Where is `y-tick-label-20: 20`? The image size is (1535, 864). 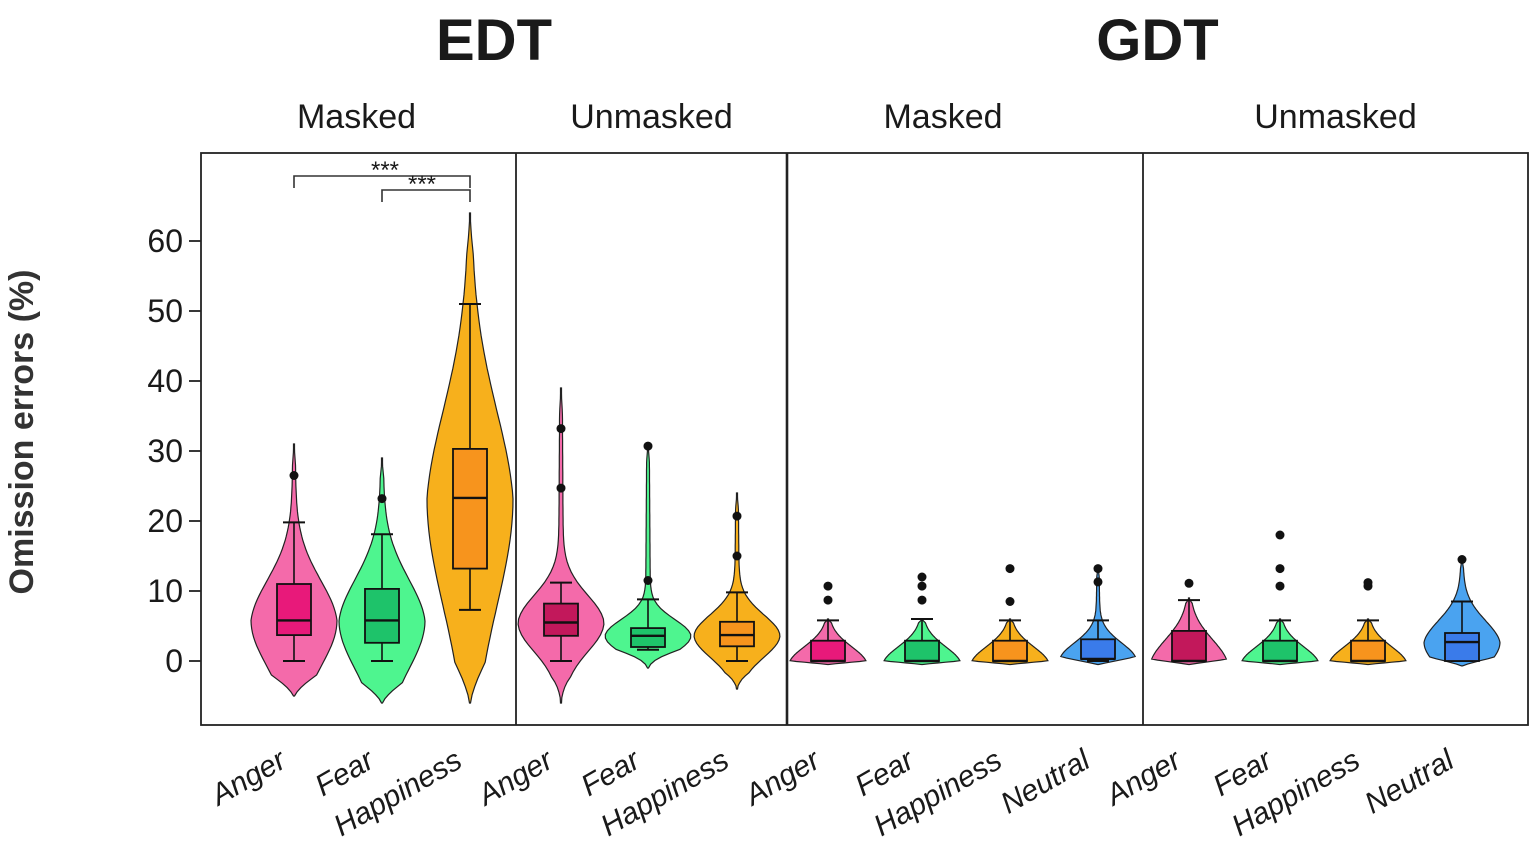
y-tick-label-20: 20 is located at coordinates (165, 521).